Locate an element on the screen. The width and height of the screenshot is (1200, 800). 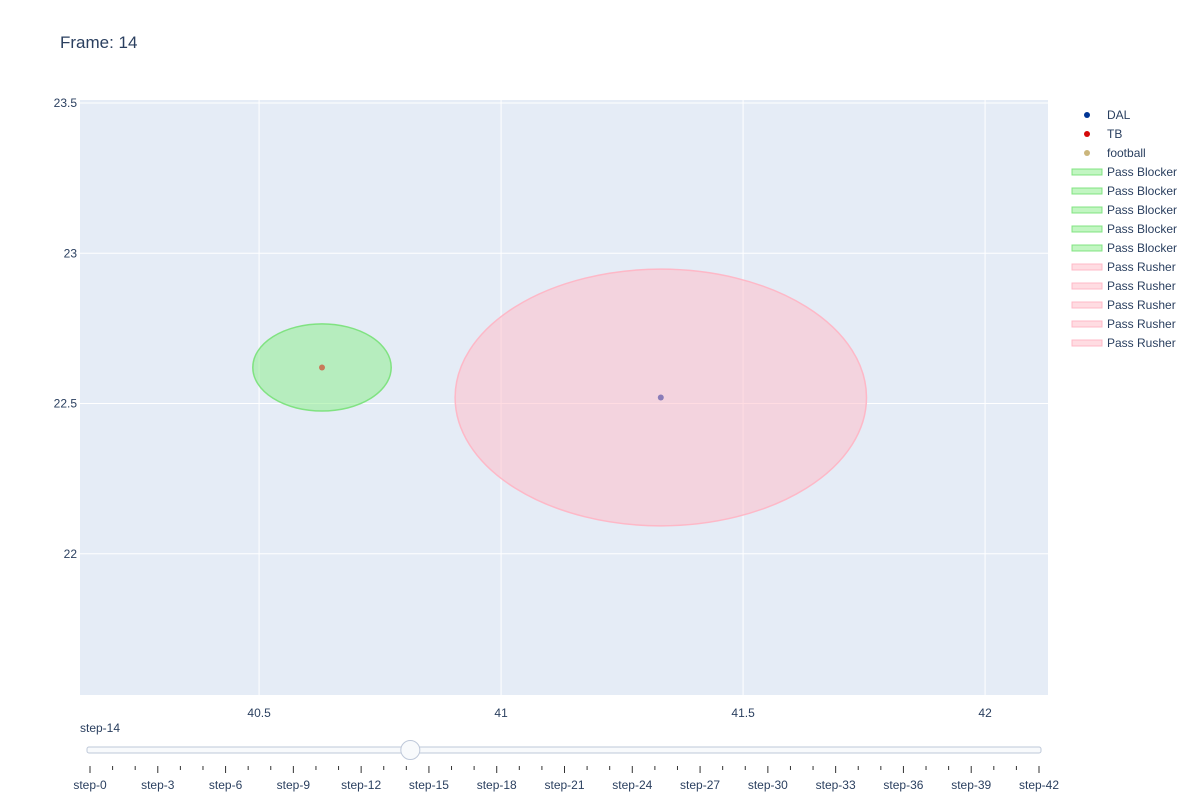
slider-step-label: step-39 is located at coordinates (971, 785).